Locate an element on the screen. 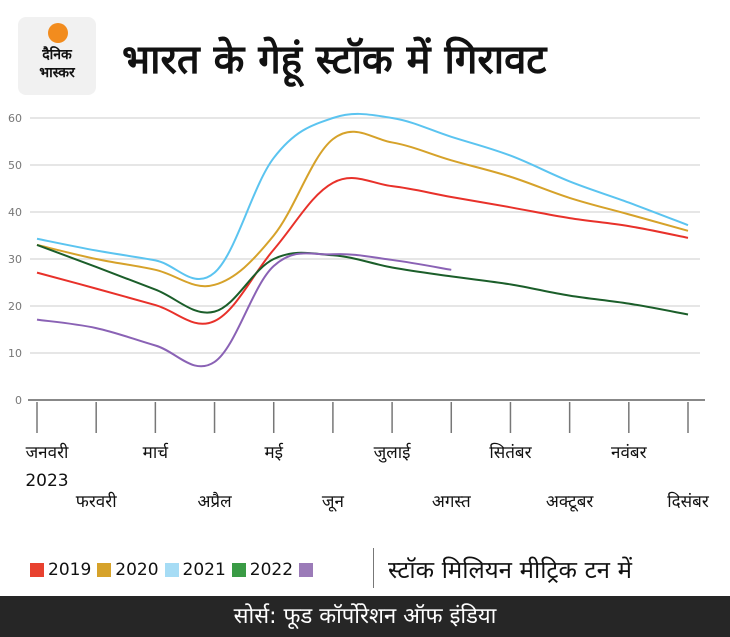  legend-label: 2021 is located at coordinates (204, 570).